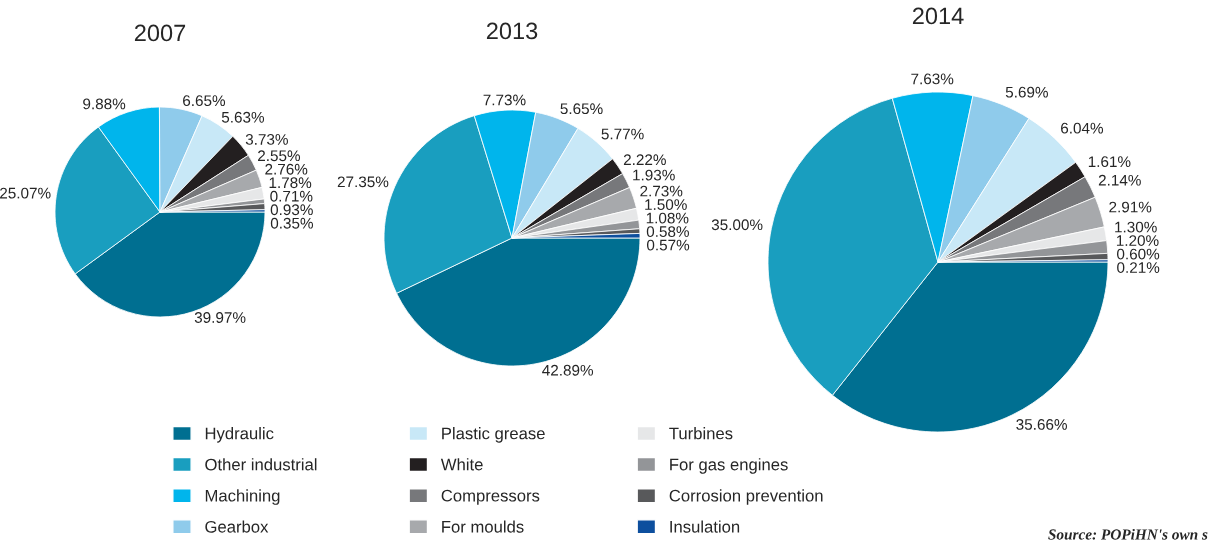 The height and width of the screenshot is (551, 1214). I want to click on data-label: 0.93%, so click(291, 210).